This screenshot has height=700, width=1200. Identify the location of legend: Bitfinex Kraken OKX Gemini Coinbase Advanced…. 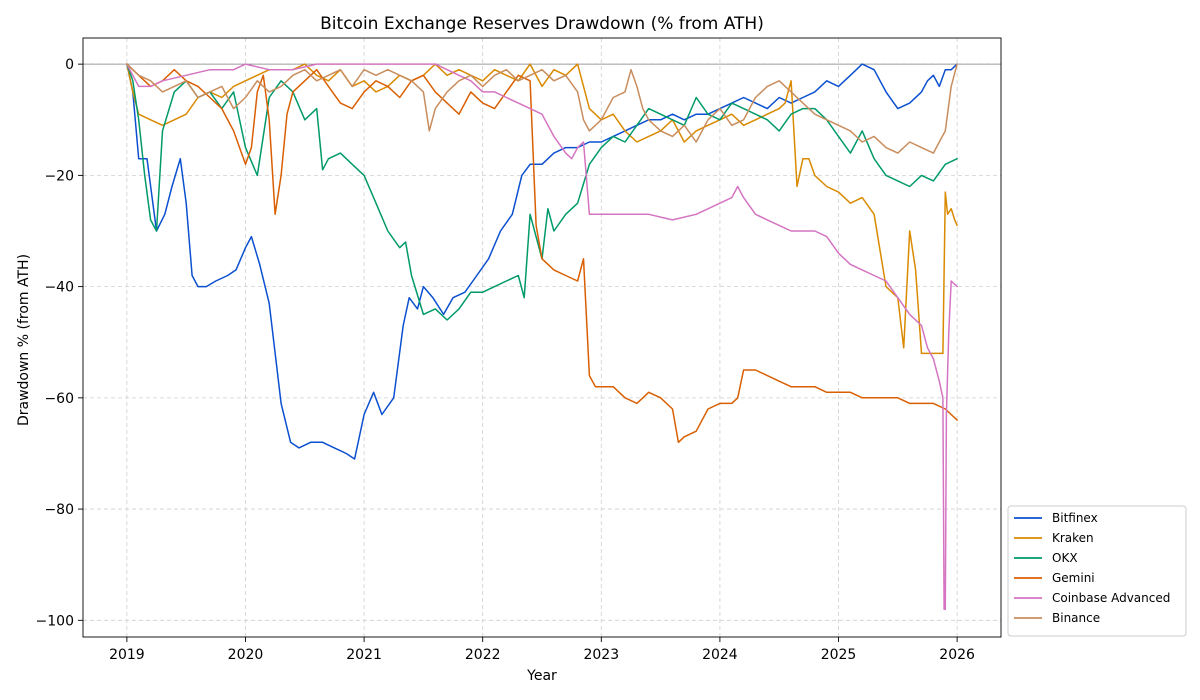
(1097, 571).